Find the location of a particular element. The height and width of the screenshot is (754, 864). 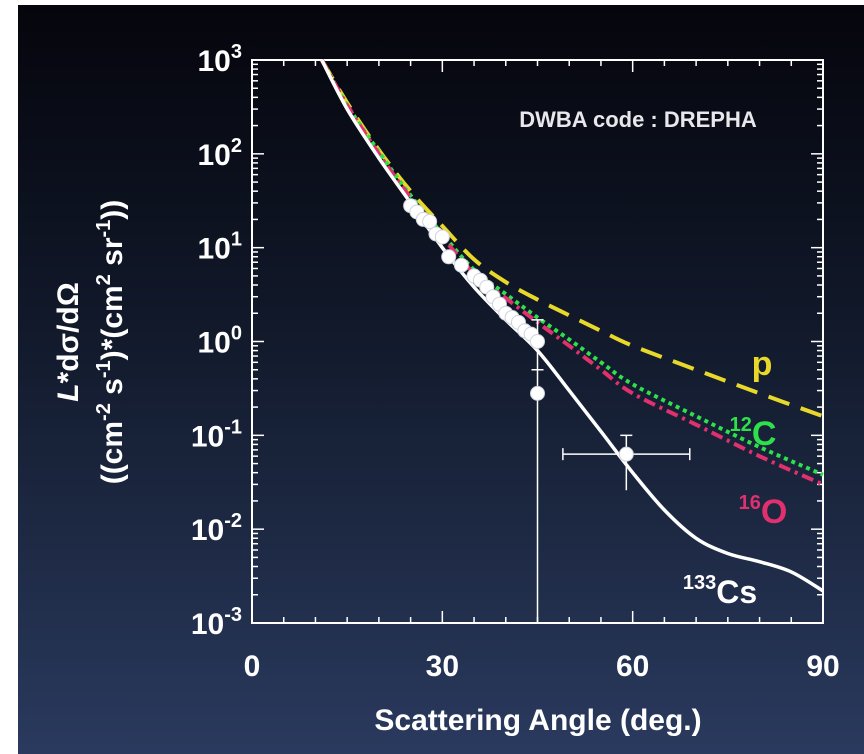

y-tick-label: 10³ is located at coordinates (220, 59).